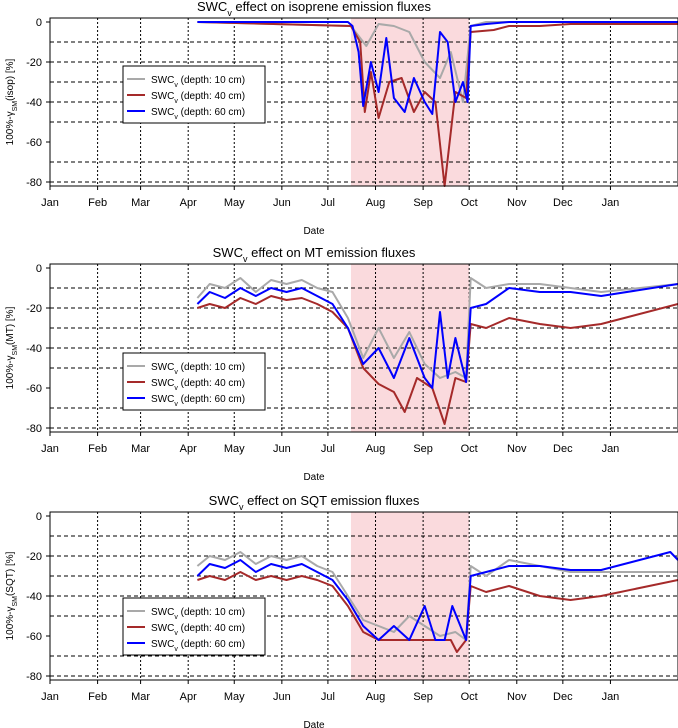 This screenshot has width=678, height=728. What do you see at coordinates (332, 7) in the screenshot?
I see `chart-title-text-rest: effect on isoprene emission fluxes` at bounding box center [332, 7].